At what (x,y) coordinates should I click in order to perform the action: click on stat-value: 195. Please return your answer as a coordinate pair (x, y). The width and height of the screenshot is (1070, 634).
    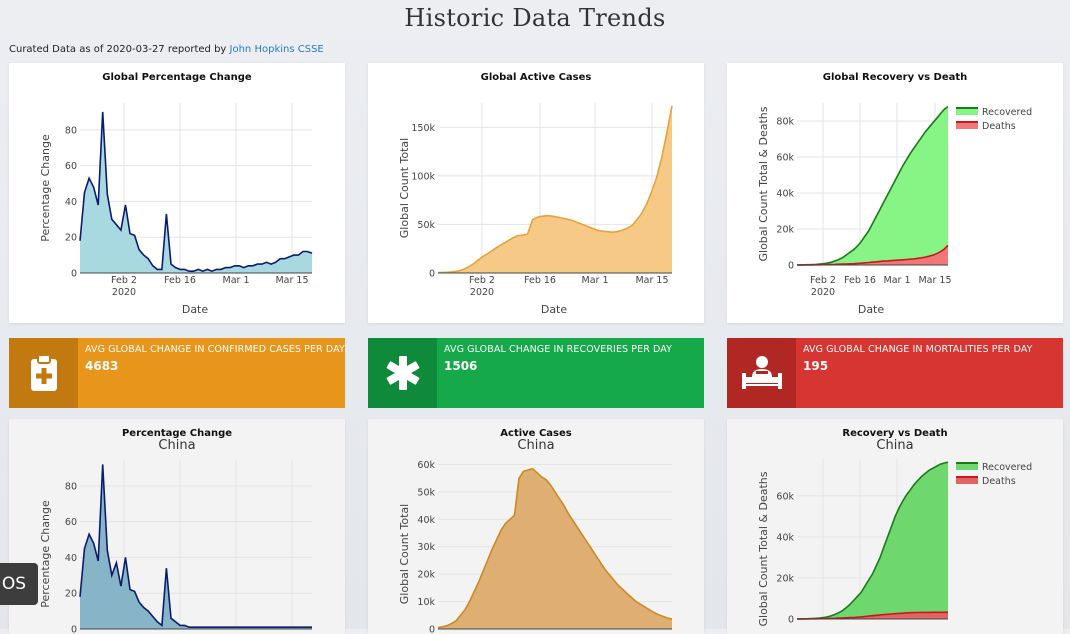
    Looking at the image, I should click on (815, 366).